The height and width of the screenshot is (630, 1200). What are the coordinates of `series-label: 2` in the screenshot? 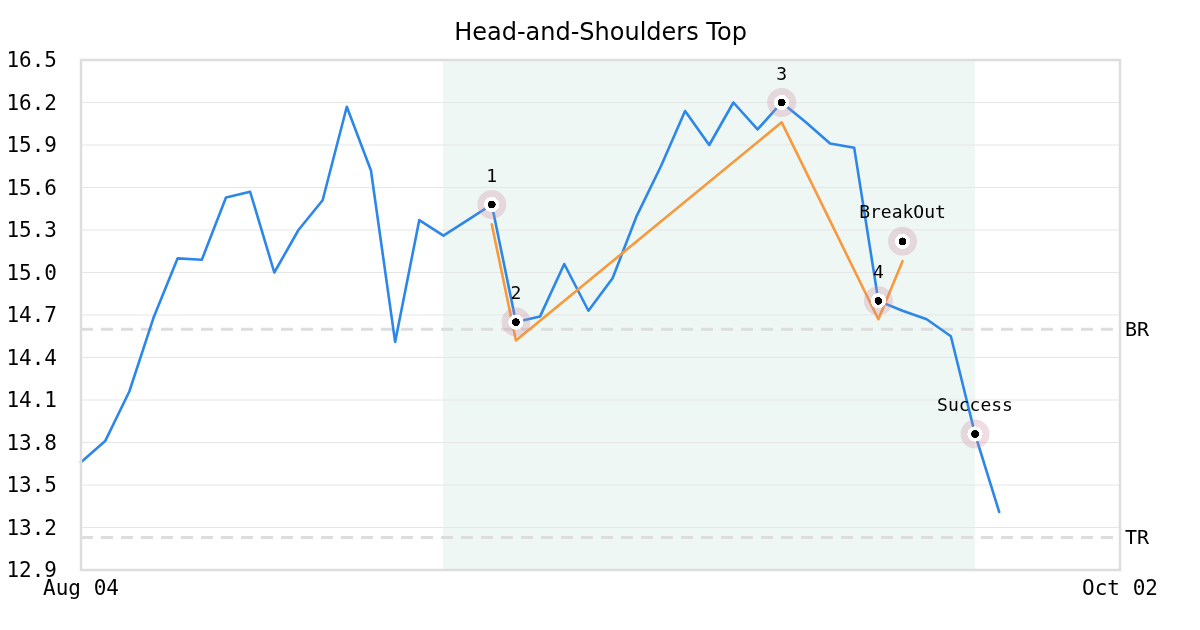 It's located at (516, 292).